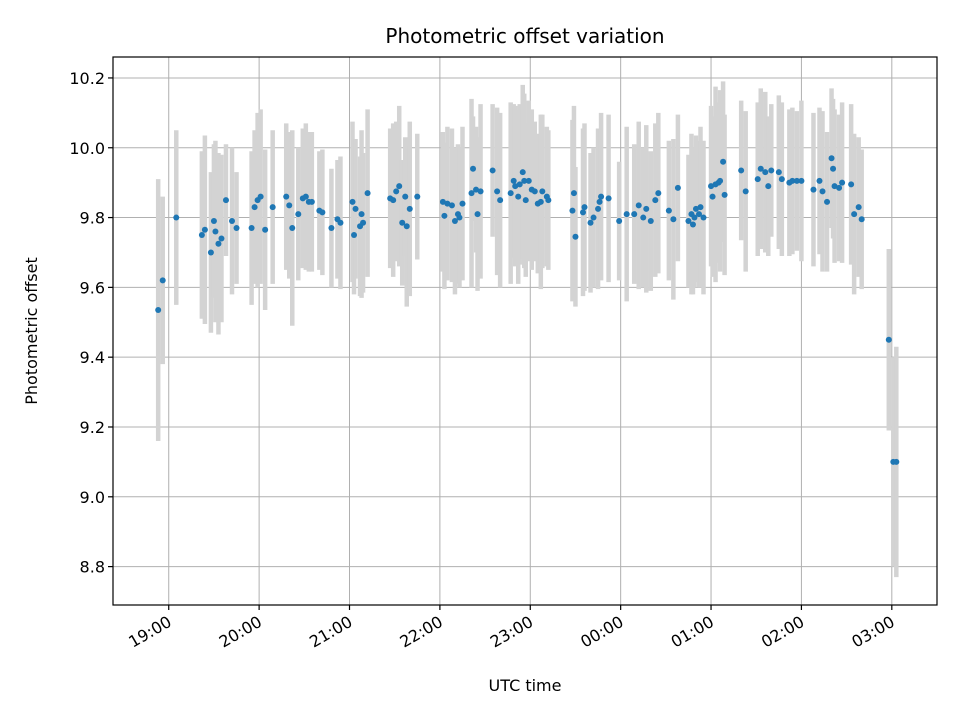 This screenshot has height=720, width=960. I want to click on y-tick-label: 9.2, so click(92, 427).